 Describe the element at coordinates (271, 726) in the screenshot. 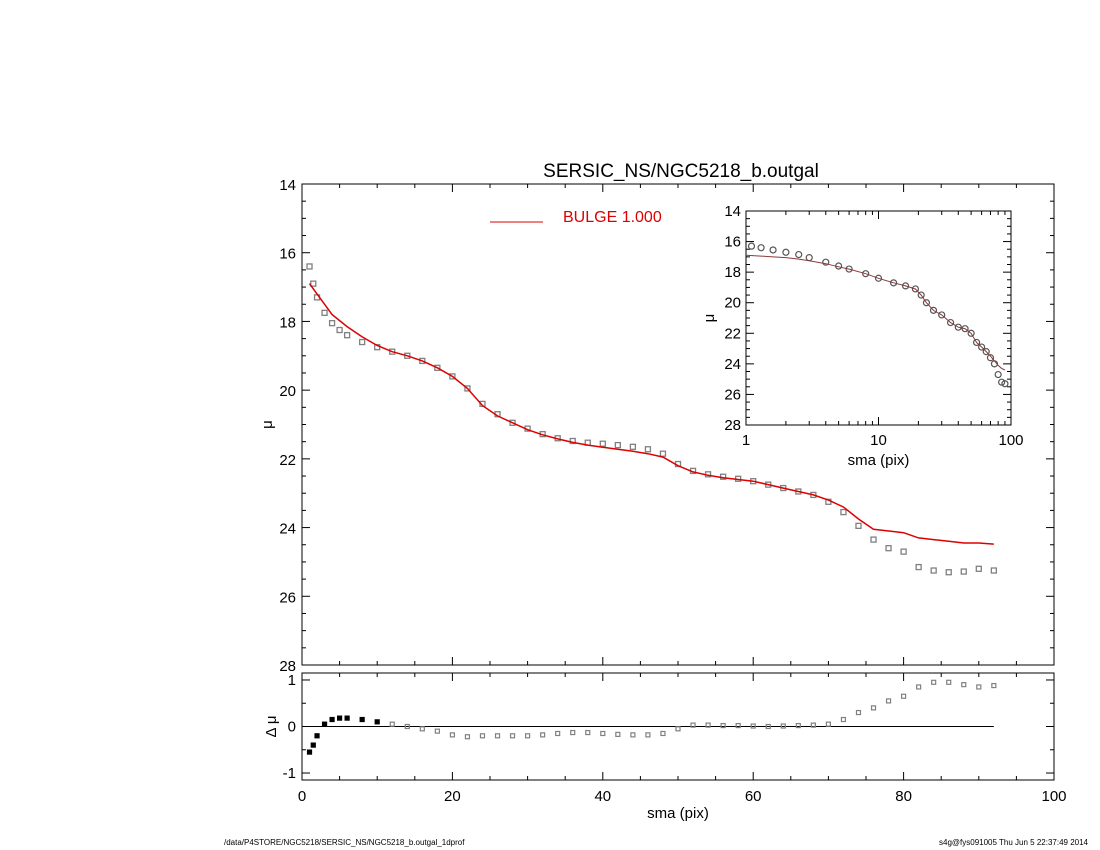

I see `residual-y-axis-label: Δ μ` at that location.